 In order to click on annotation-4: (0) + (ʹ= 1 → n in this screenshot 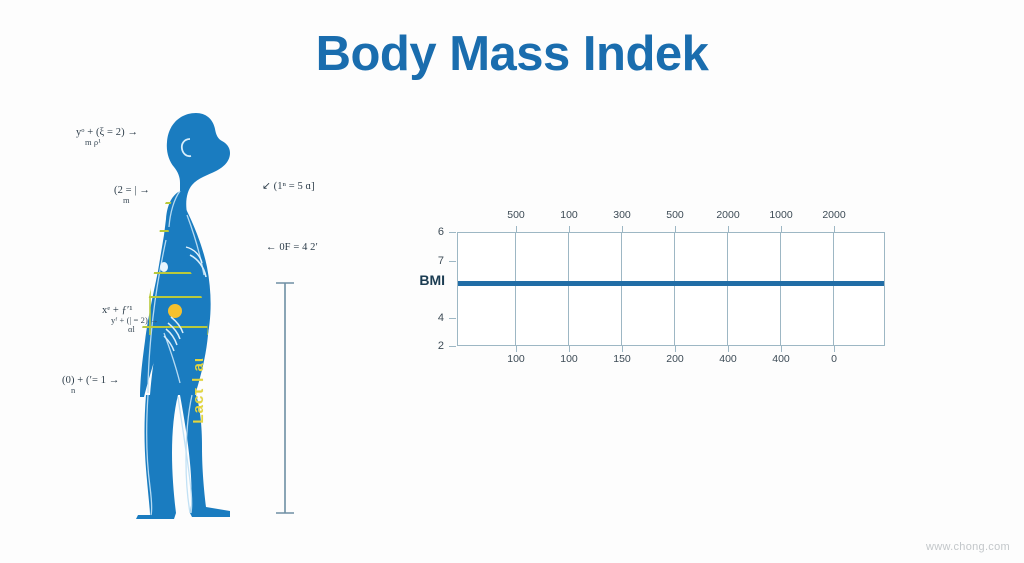, I will do `click(90, 385)`.